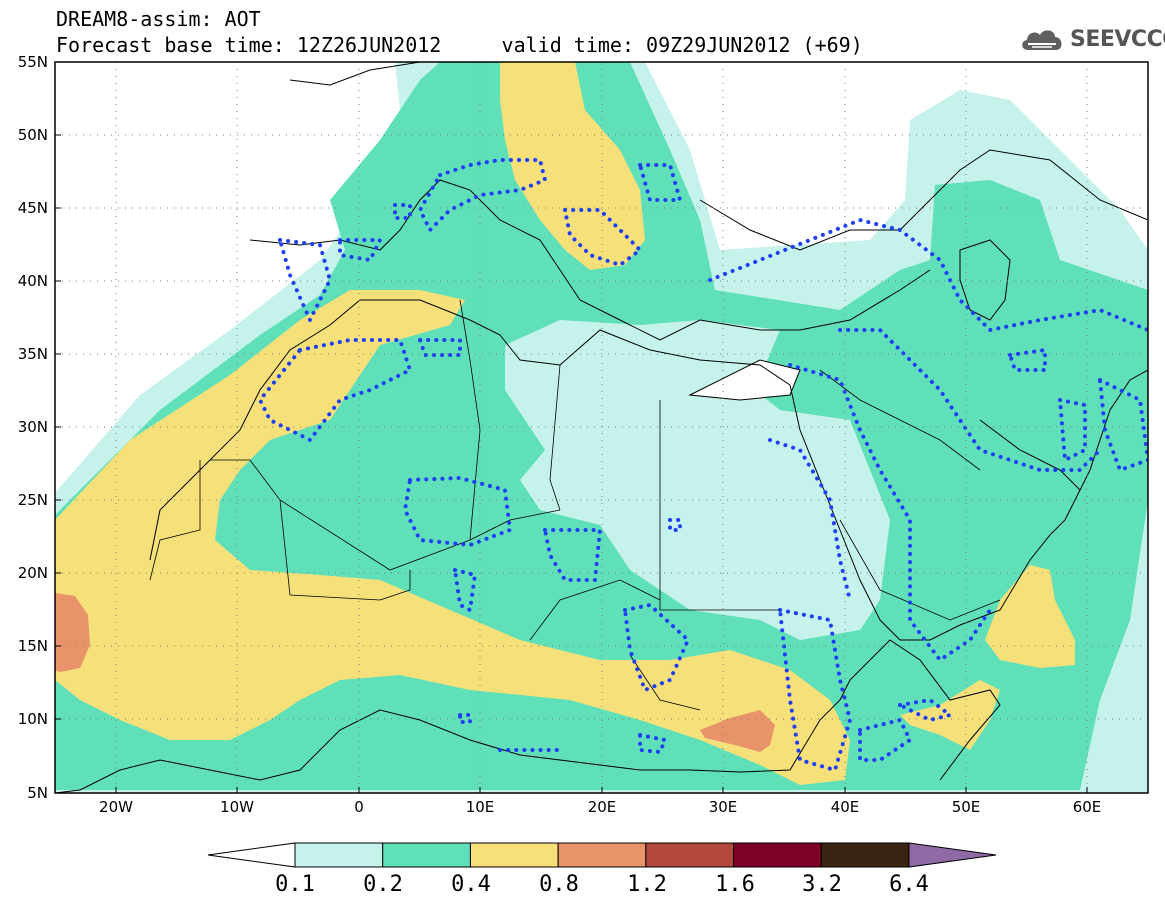 This screenshot has height=905, width=1165. I want to click on lat-label: 45N, so click(33, 208).